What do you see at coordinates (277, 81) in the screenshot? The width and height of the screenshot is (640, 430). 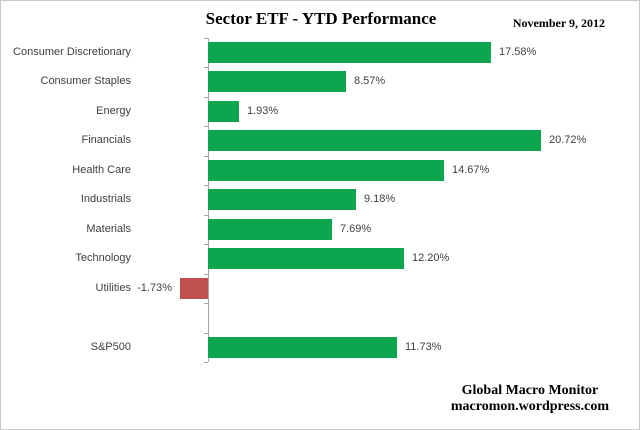 I see `bar-consumer-staples` at bounding box center [277, 81].